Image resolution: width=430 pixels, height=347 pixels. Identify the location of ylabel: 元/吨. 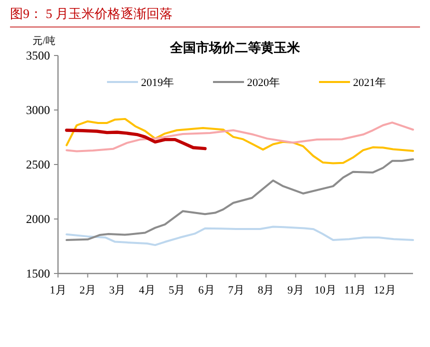
(44, 41).